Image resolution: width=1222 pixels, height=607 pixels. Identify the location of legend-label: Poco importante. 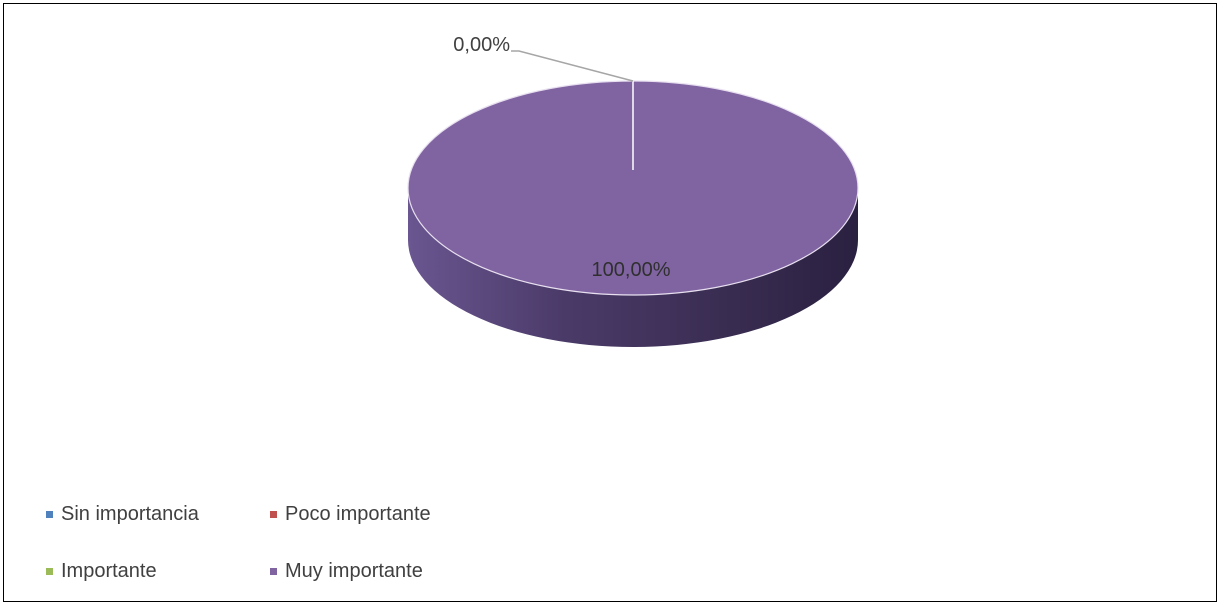
(358, 514).